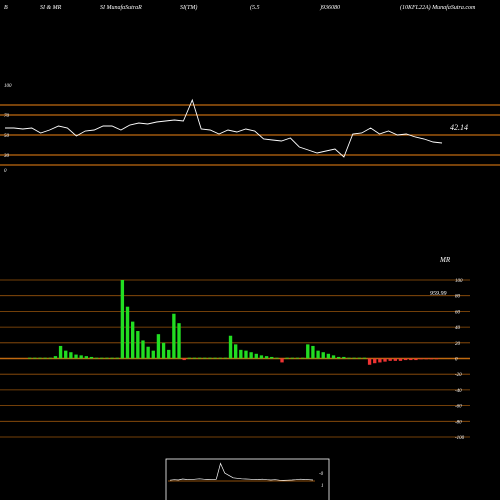  What do you see at coordinates (438, 294) in the screenshot?
I see `mr-value-label: 959.99` at bounding box center [438, 294].